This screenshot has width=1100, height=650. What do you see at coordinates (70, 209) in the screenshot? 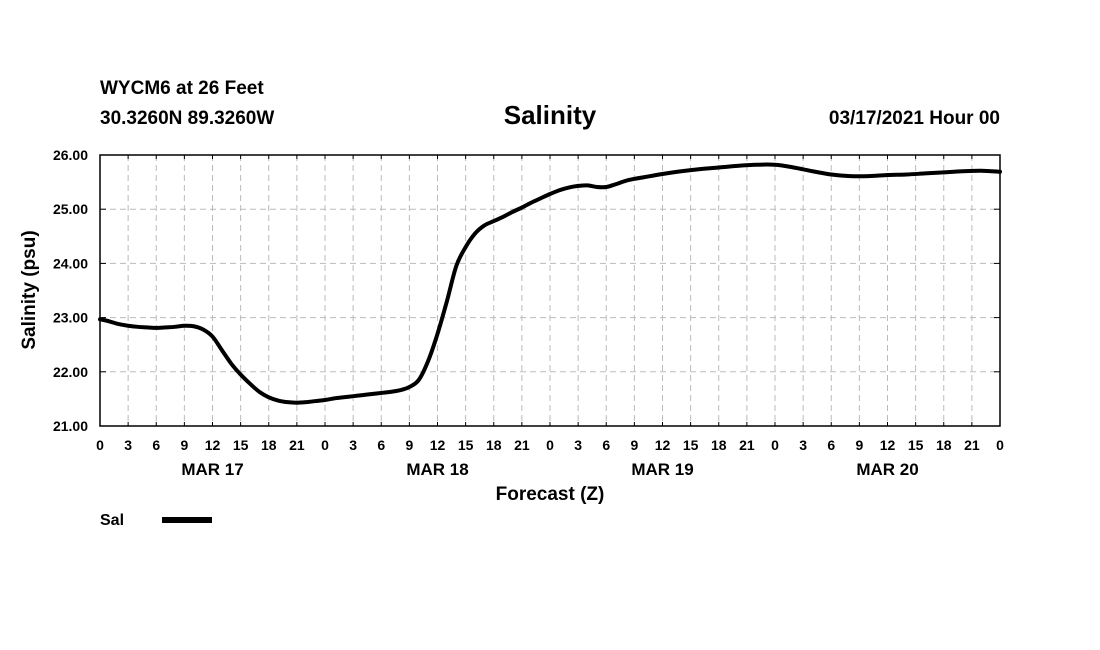
I see `y-tick-label: 25.00` at bounding box center [70, 209].